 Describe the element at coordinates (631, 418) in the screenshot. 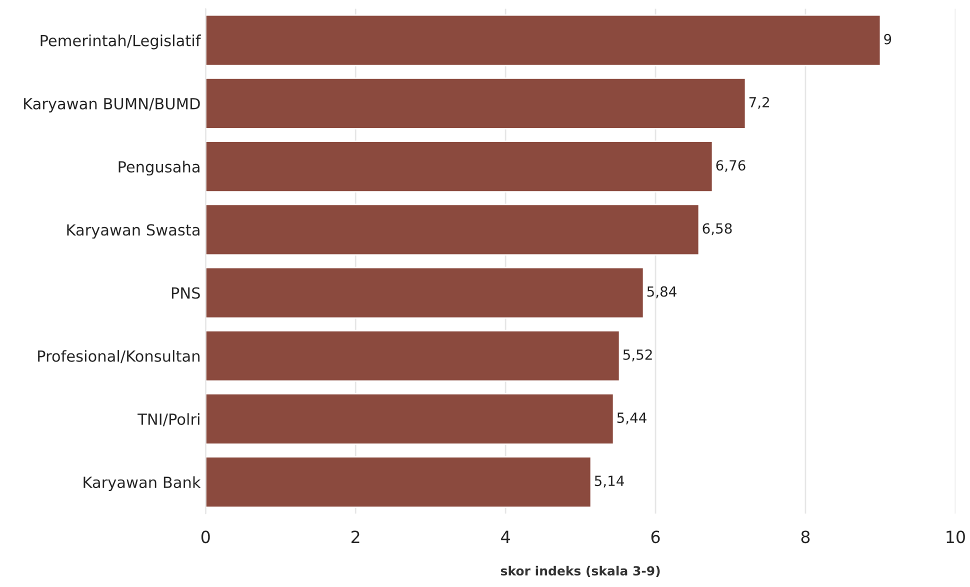

I see `data-label: 5,44` at that location.